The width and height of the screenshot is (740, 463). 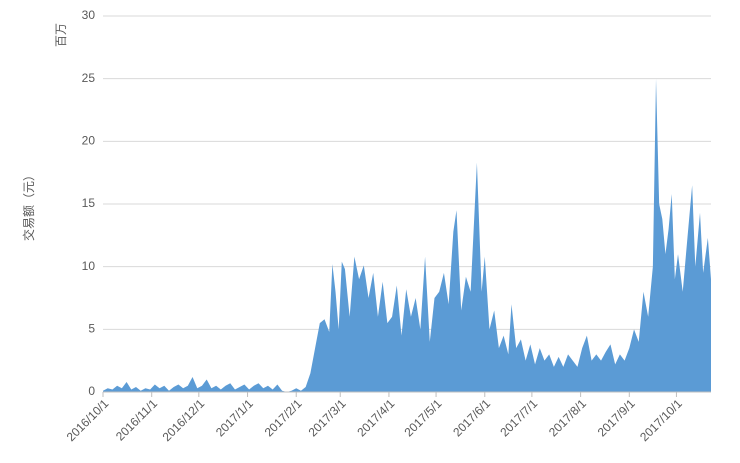 I want to click on x-tick-label: 2017/10/1, so click(x=661, y=420).